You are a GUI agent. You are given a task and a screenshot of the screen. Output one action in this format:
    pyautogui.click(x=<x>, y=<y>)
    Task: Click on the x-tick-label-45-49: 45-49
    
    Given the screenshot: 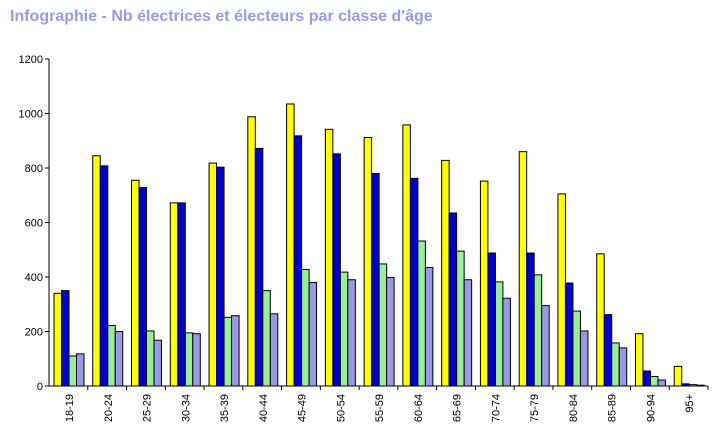 What is the action you would take?
    pyautogui.click(x=303, y=408)
    